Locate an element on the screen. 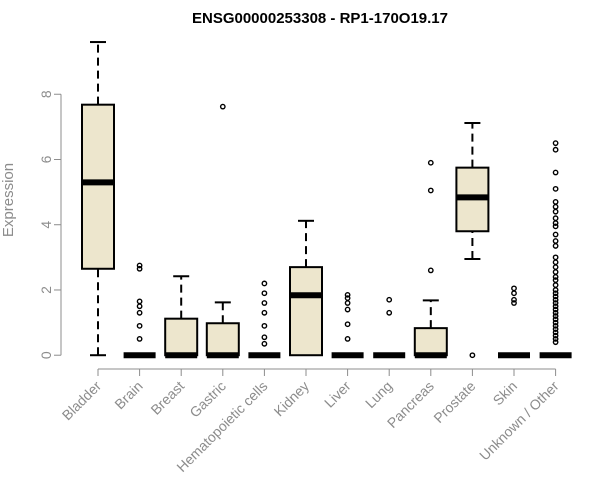 The width and height of the screenshot is (600, 500). x-tick-label: Bladder is located at coordinates (82, 401).